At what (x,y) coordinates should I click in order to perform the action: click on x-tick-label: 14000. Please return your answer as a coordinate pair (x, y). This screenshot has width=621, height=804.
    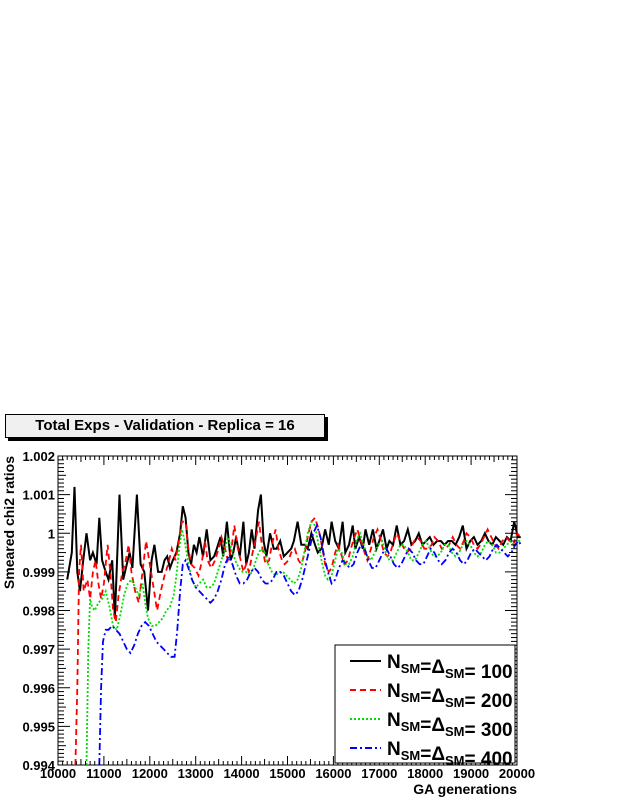
    Looking at the image, I should click on (242, 773).